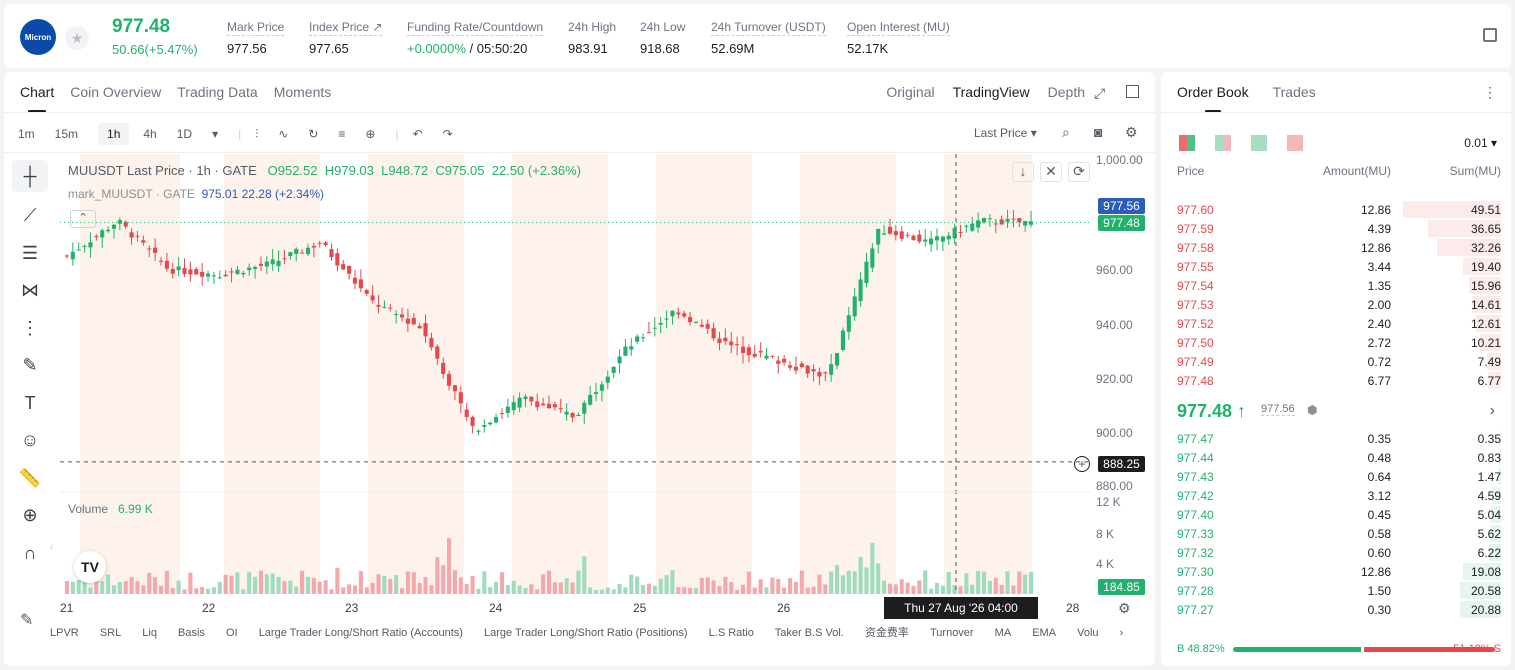 Image resolution: width=1515 pixels, height=670 pixels. I want to click on bid-row: 977.27 0.30 20.88, so click(1339, 609).